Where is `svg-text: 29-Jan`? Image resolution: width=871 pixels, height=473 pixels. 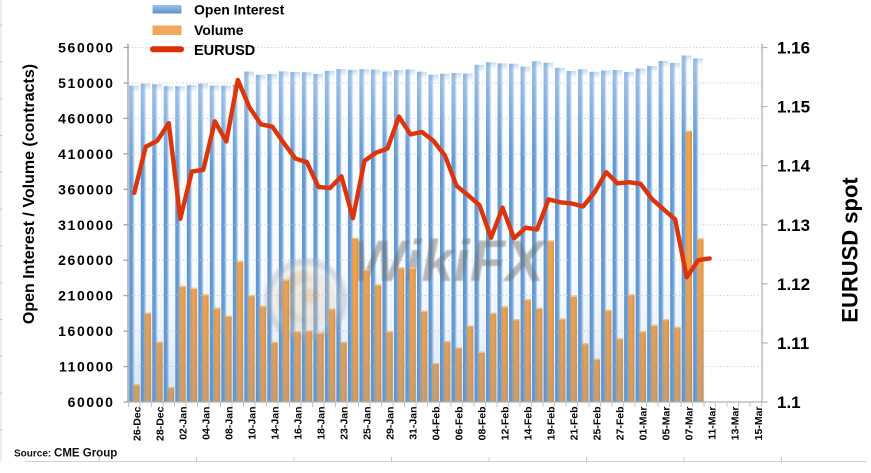 svg-text: 29-Jan is located at coordinates (390, 423).